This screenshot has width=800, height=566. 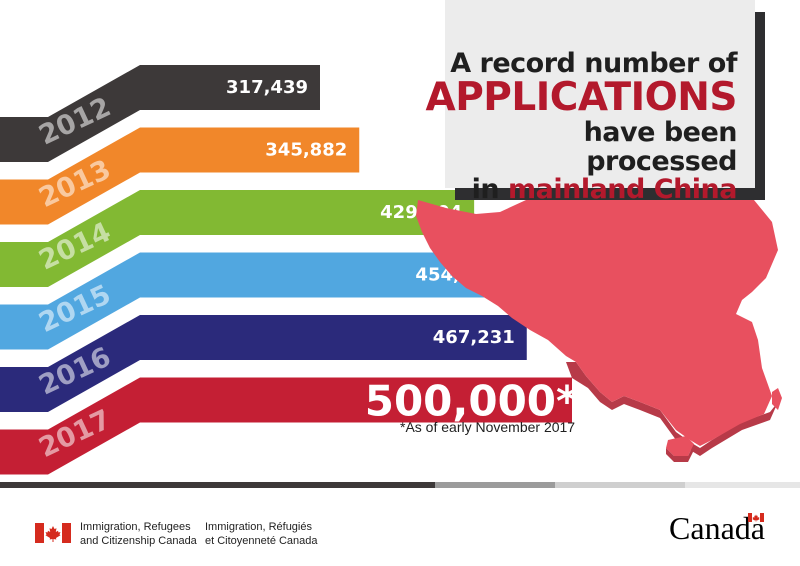 What do you see at coordinates (135, 527) in the screenshot?
I see `department-name-en-1: Immigration, Refugees` at bounding box center [135, 527].